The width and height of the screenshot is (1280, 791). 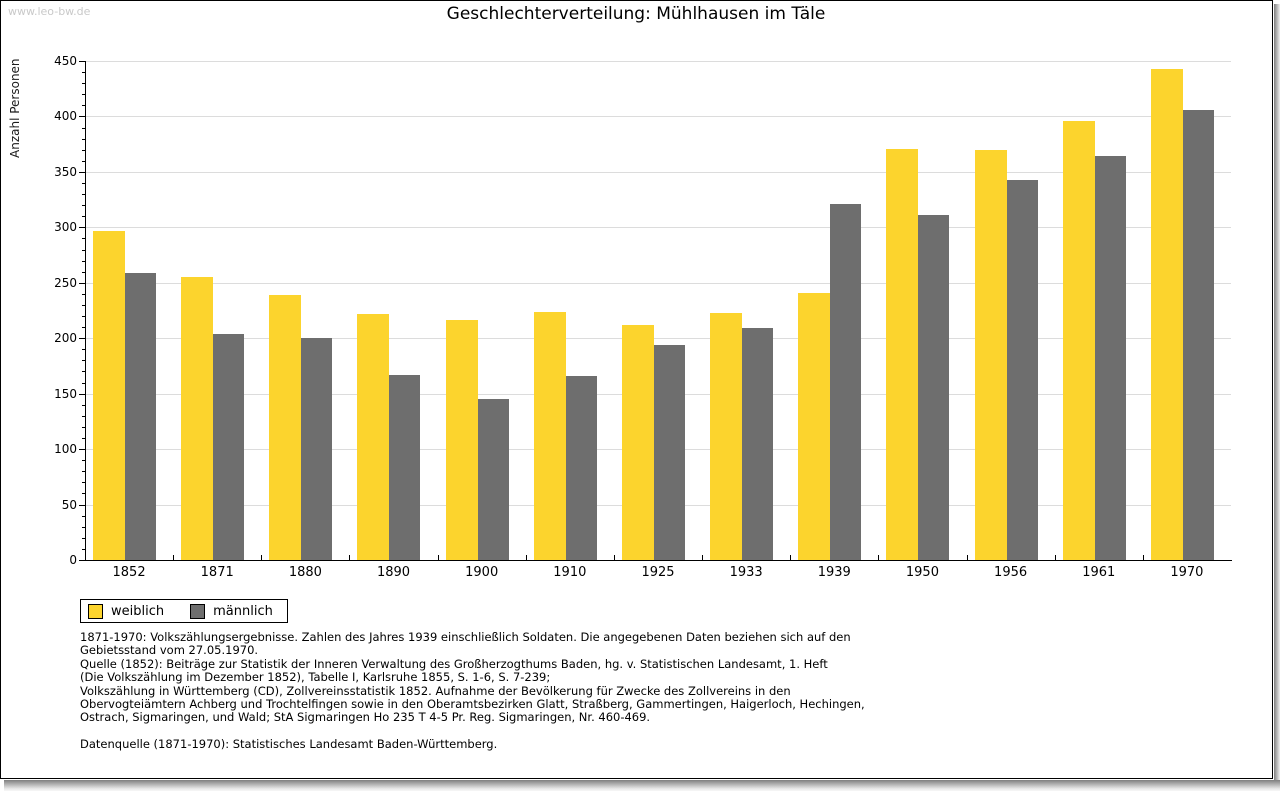 What do you see at coordinates (658, 560) in the screenshot?
I see `x-axis-line` at bounding box center [658, 560].